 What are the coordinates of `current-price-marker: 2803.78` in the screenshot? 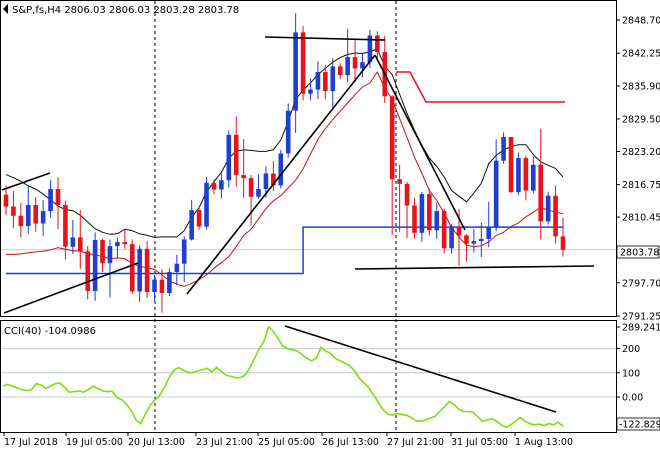 It's located at (638, 252).